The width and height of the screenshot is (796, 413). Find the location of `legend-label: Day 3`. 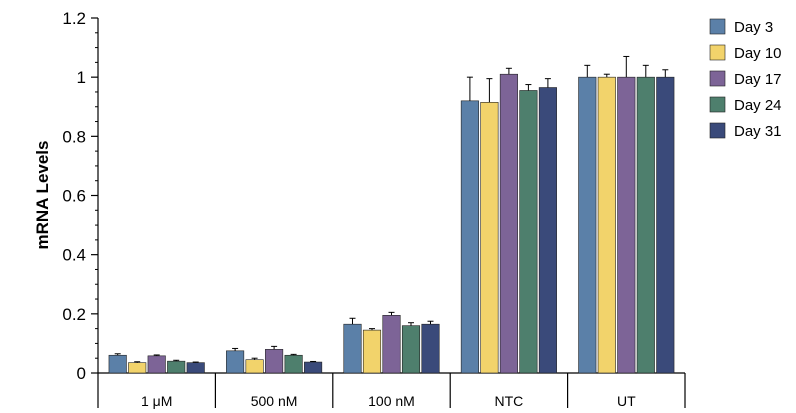

legend-label: Day 3 is located at coordinates (753, 27).